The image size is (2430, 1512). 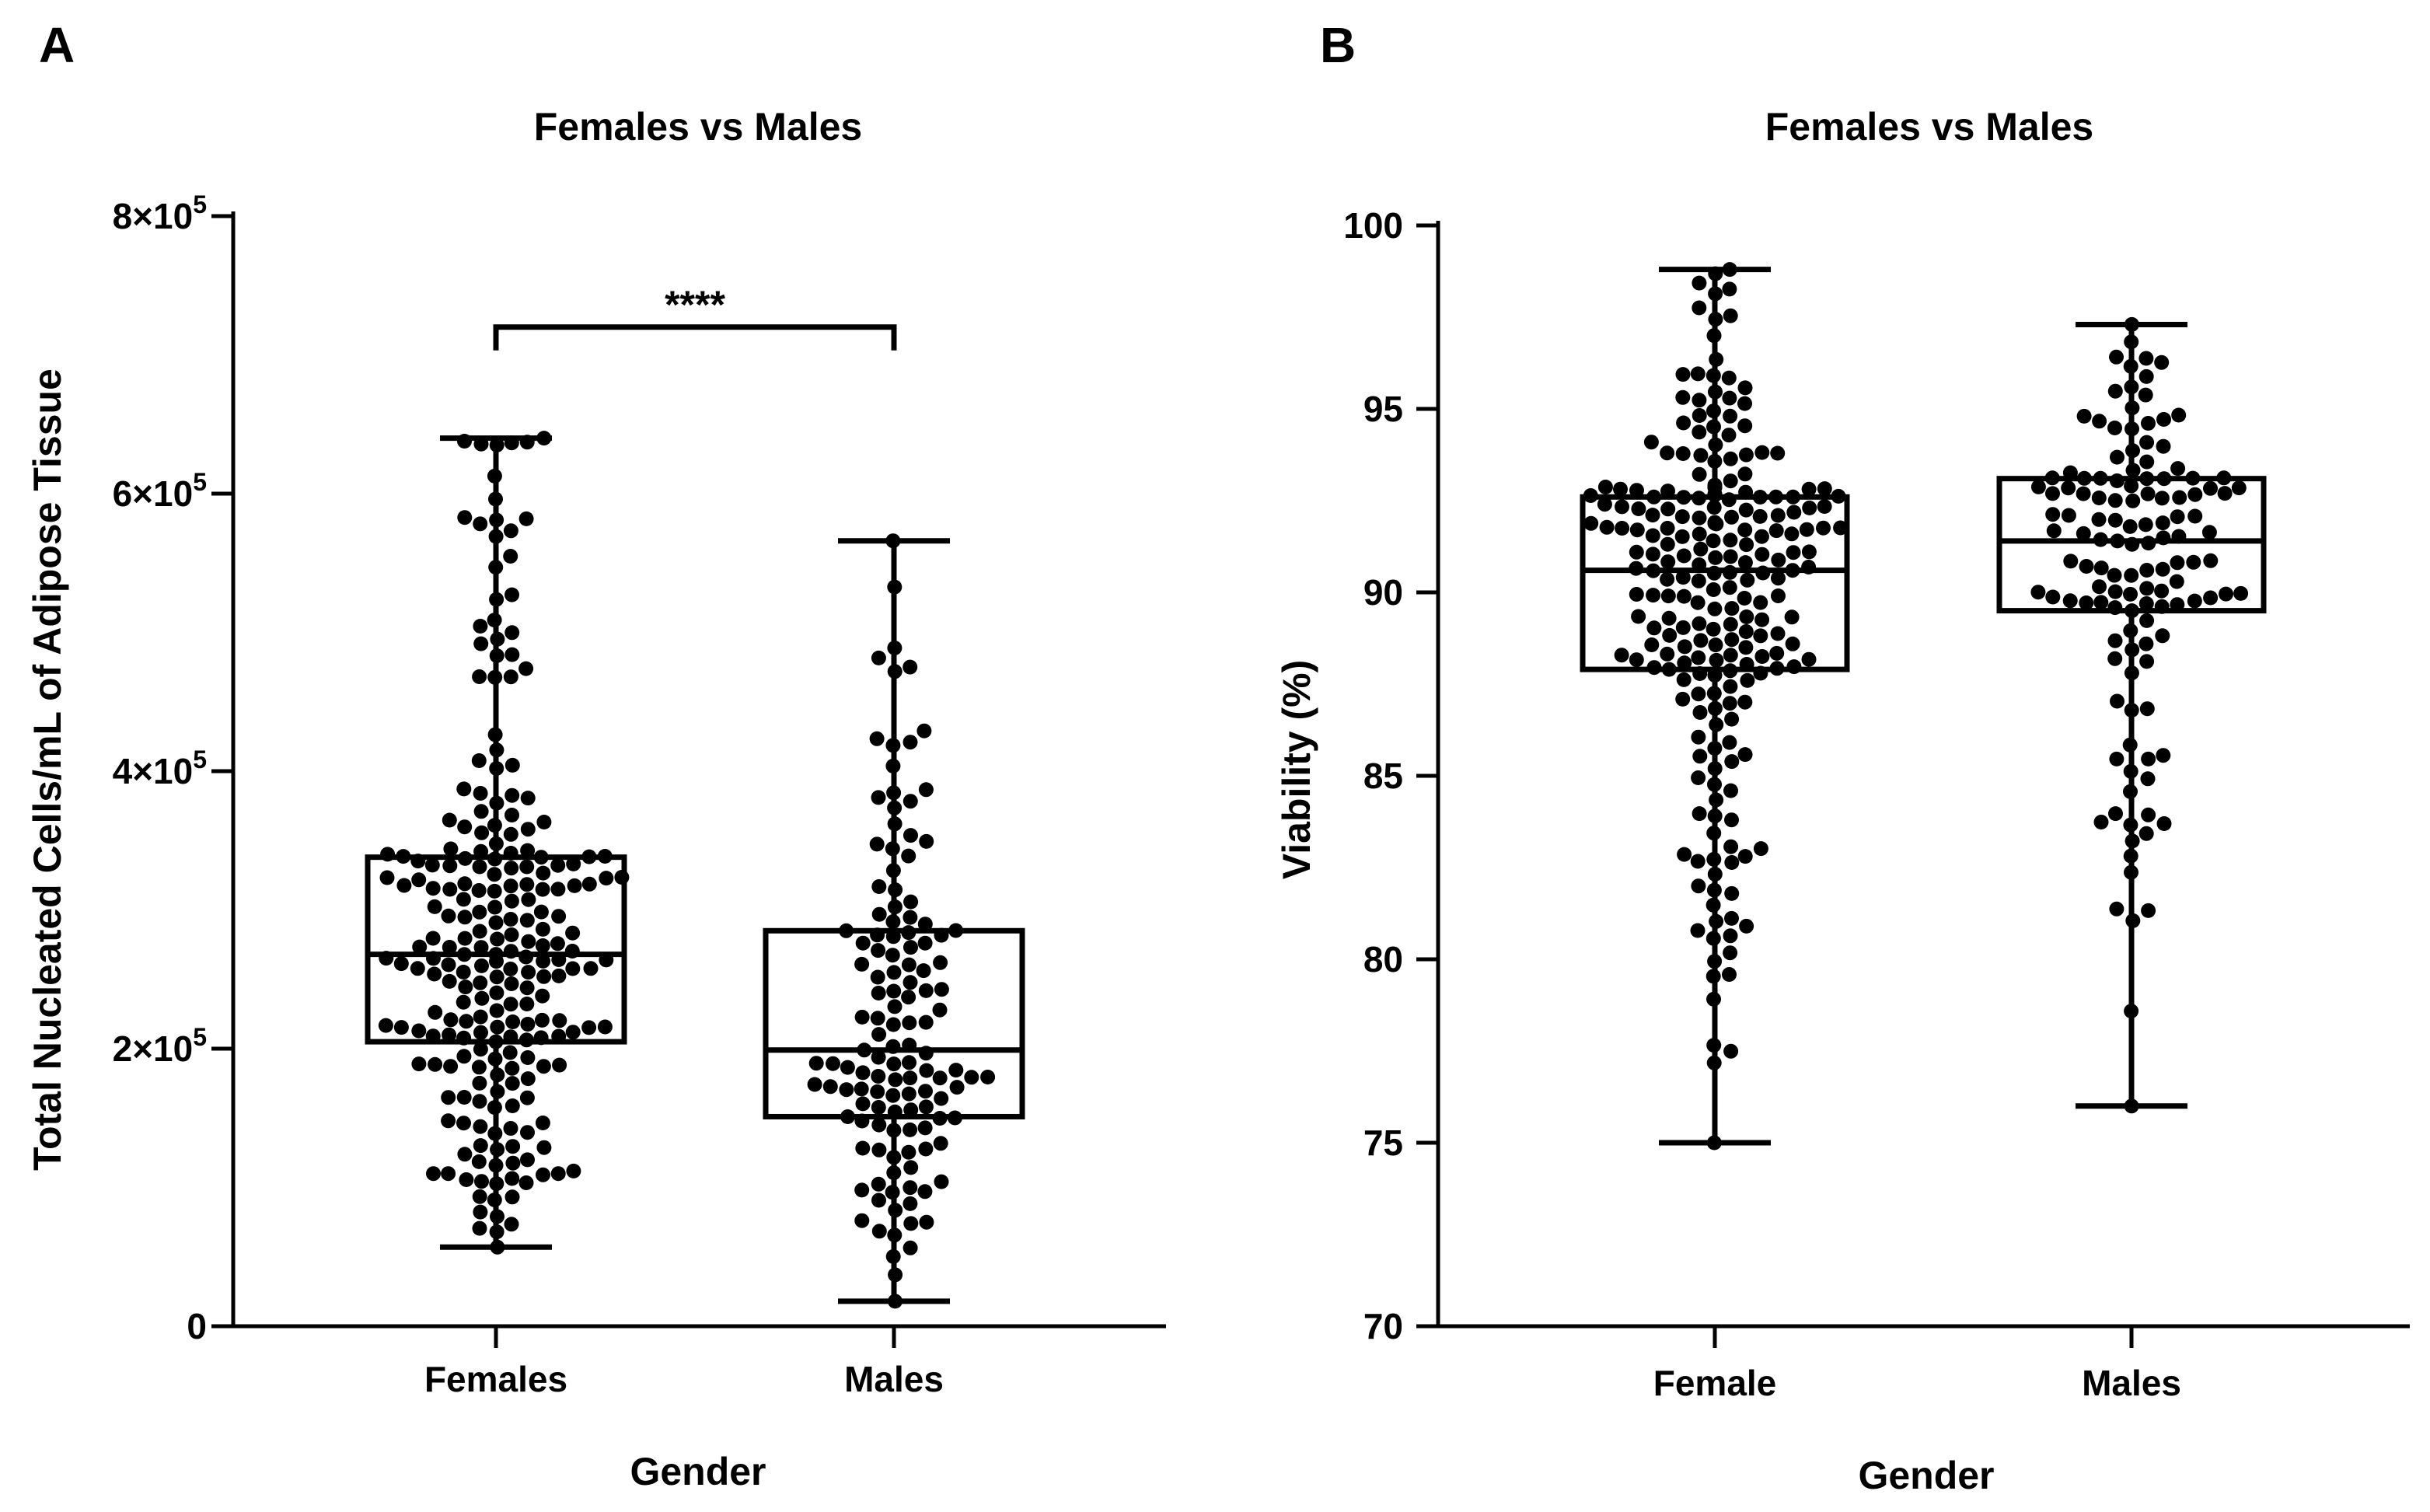 What do you see at coordinates (160, 768) in the screenshot?
I see `y-tick-label: 4×10⁵` at bounding box center [160, 768].